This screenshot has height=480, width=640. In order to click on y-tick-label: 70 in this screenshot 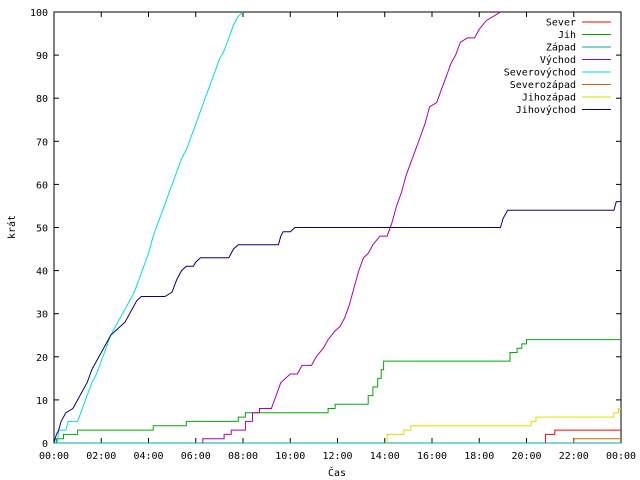, I will do `click(42, 142)`.